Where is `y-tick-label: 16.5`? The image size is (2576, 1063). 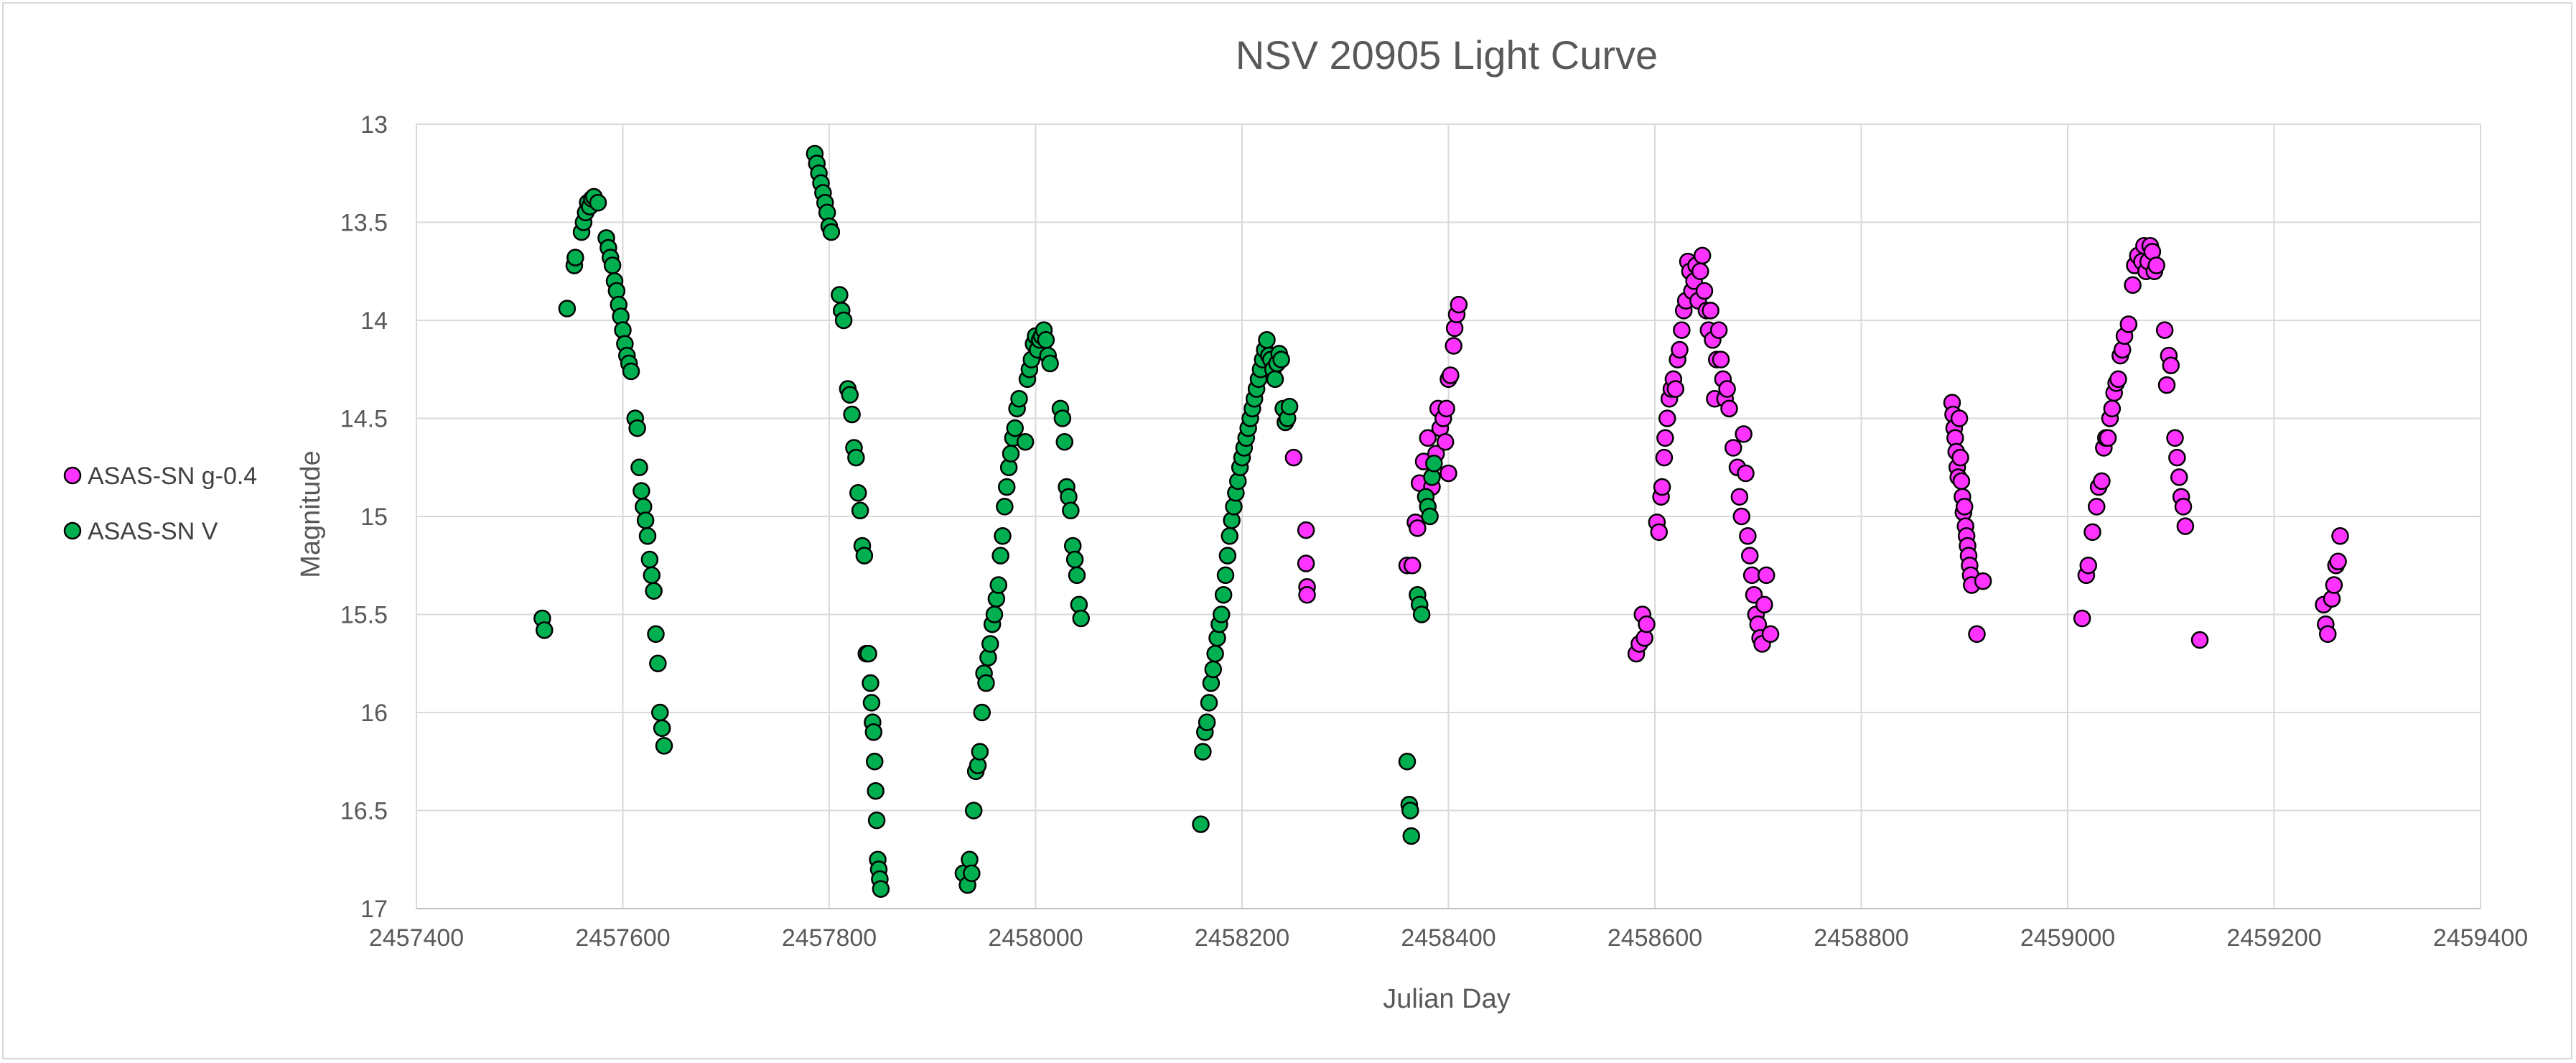 y-tick-label: 16.5 is located at coordinates (364, 812).